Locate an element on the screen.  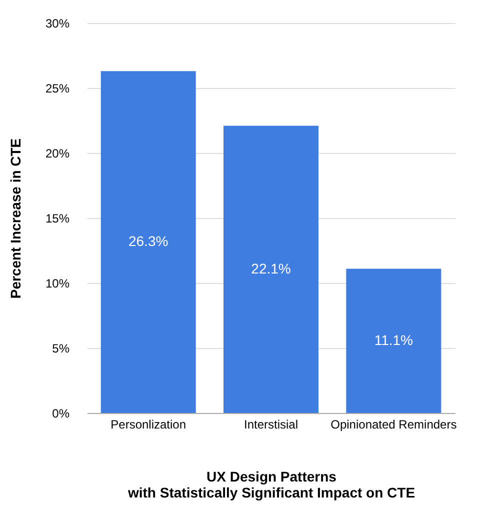
y-tick-label: 0% is located at coordinates (61, 413).